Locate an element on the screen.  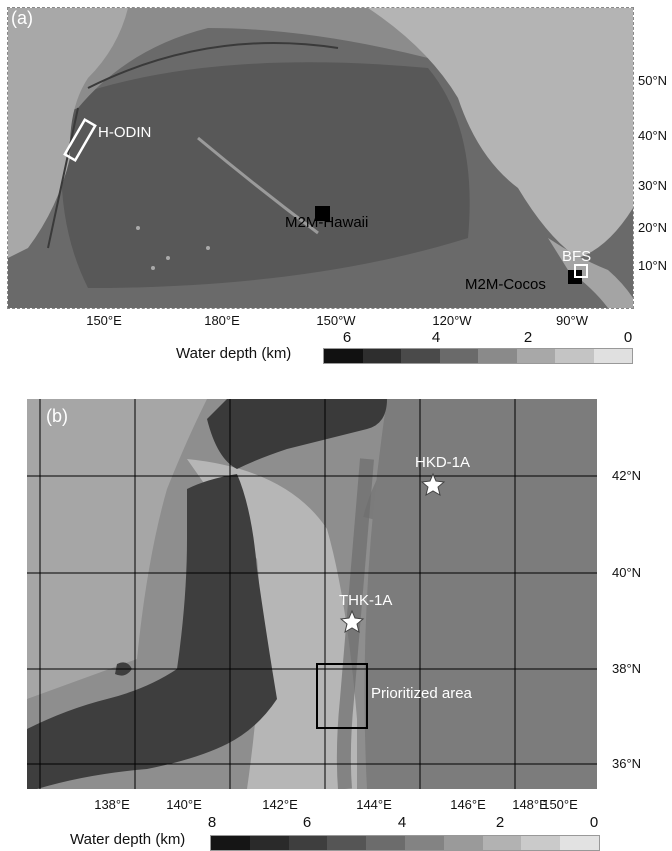
hkd-1a-label: HKD-1A is located at coordinates (443, 462).